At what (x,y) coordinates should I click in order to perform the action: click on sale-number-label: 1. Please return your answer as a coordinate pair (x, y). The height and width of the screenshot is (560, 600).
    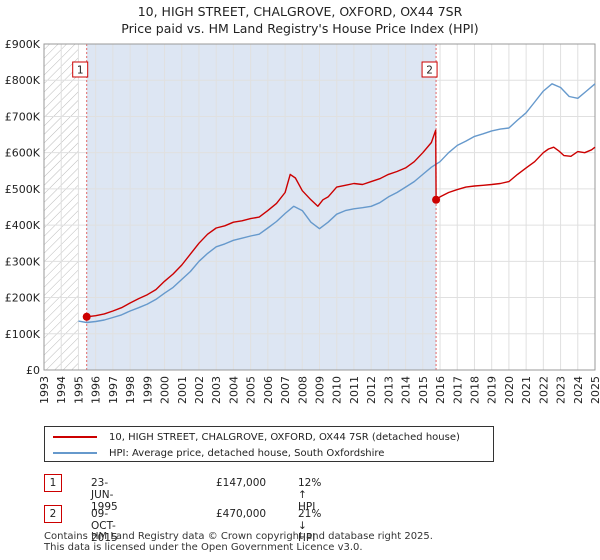
    Looking at the image, I should click on (80, 71).